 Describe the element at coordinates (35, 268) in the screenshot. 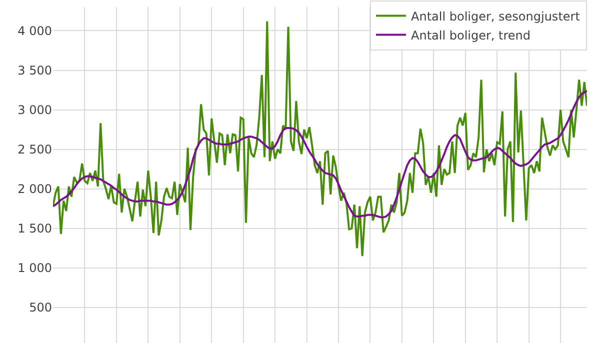

I see `y-tick-label: 1 000` at that location.